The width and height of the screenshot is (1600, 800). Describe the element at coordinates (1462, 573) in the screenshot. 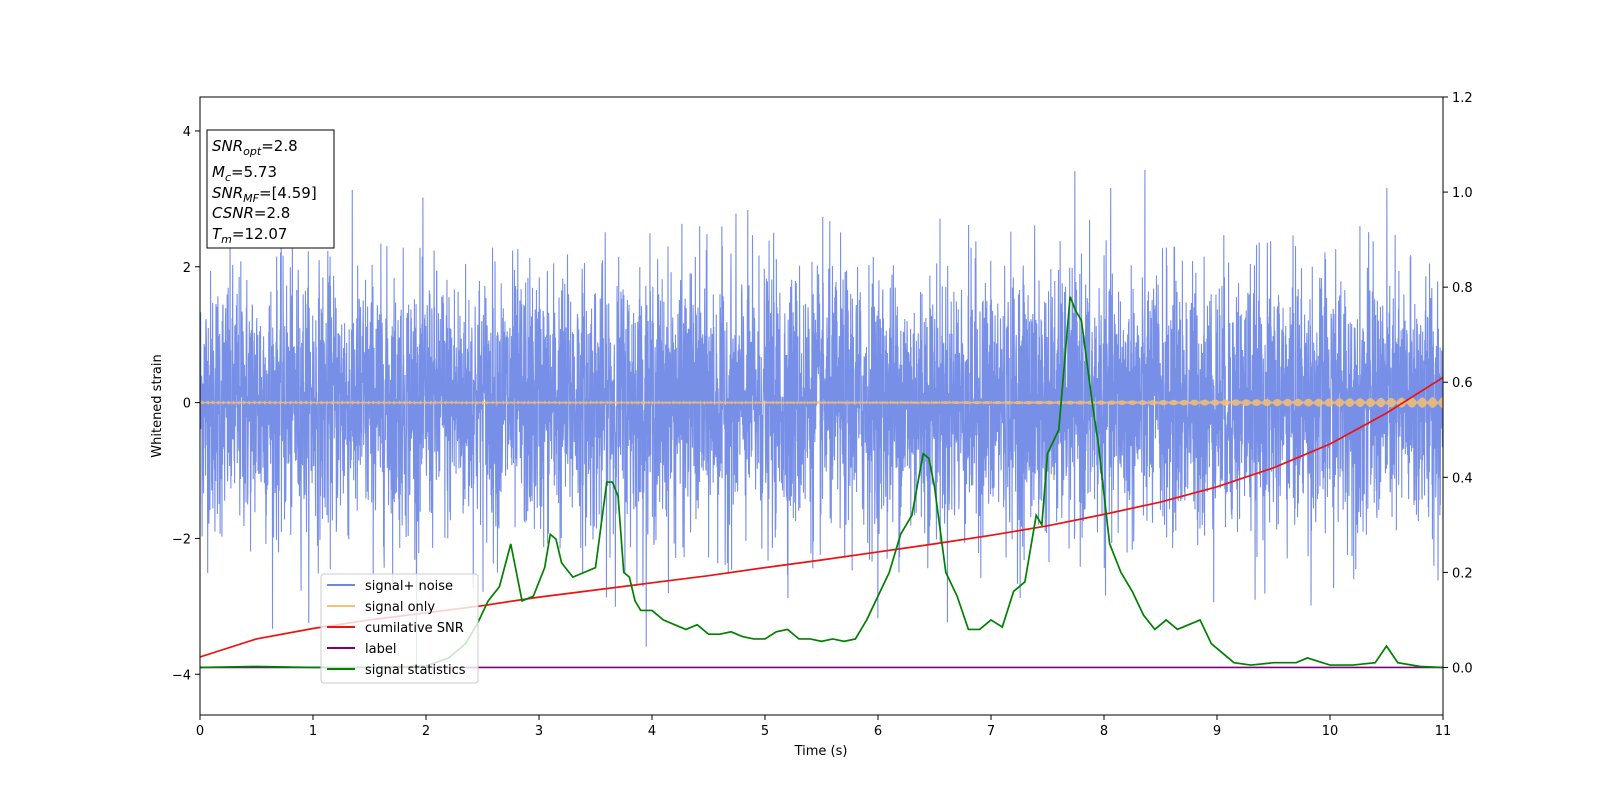

I see `y2-tick-label-1: 0.2` at that location.